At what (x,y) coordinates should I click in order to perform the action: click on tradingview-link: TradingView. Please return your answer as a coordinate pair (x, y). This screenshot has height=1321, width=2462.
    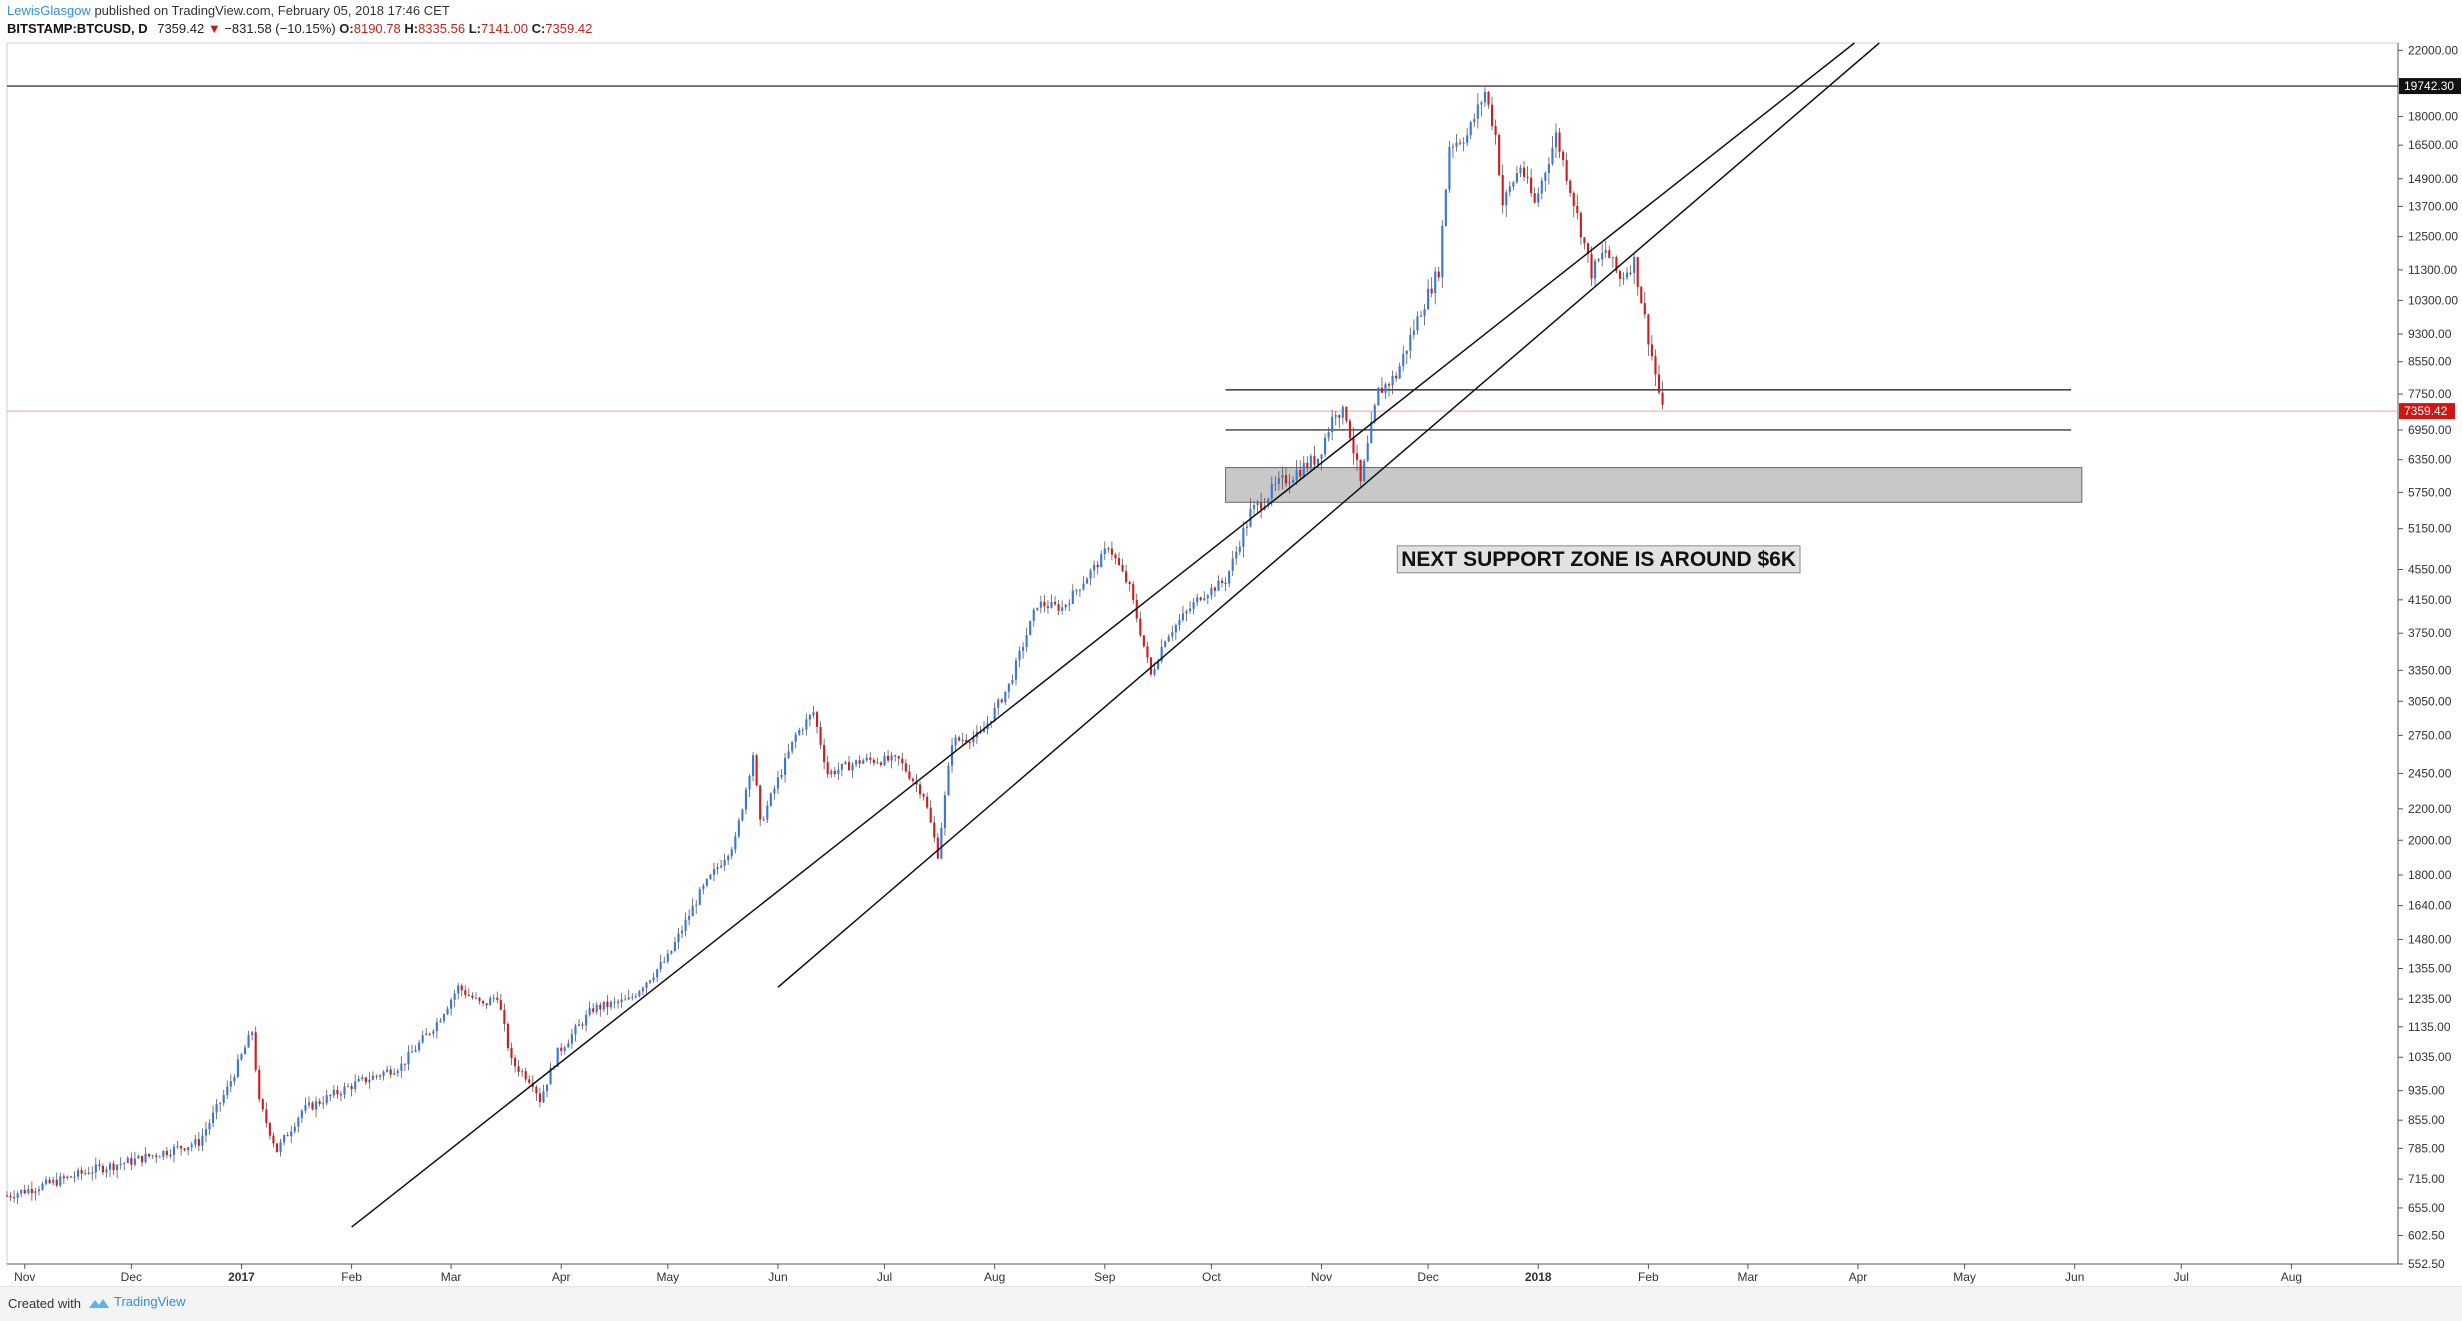
    Looking at the image, I should click on (137, 1301).